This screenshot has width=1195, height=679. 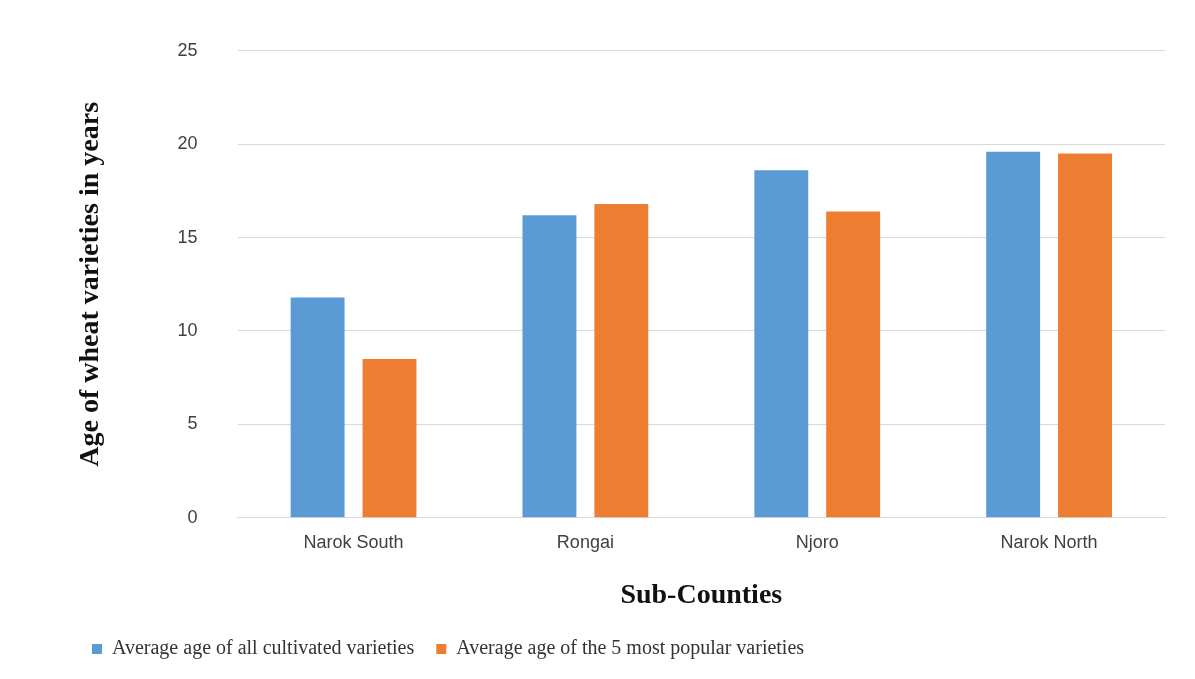 I want to click on y-tick-label: 25, so click(x=187, y=49).